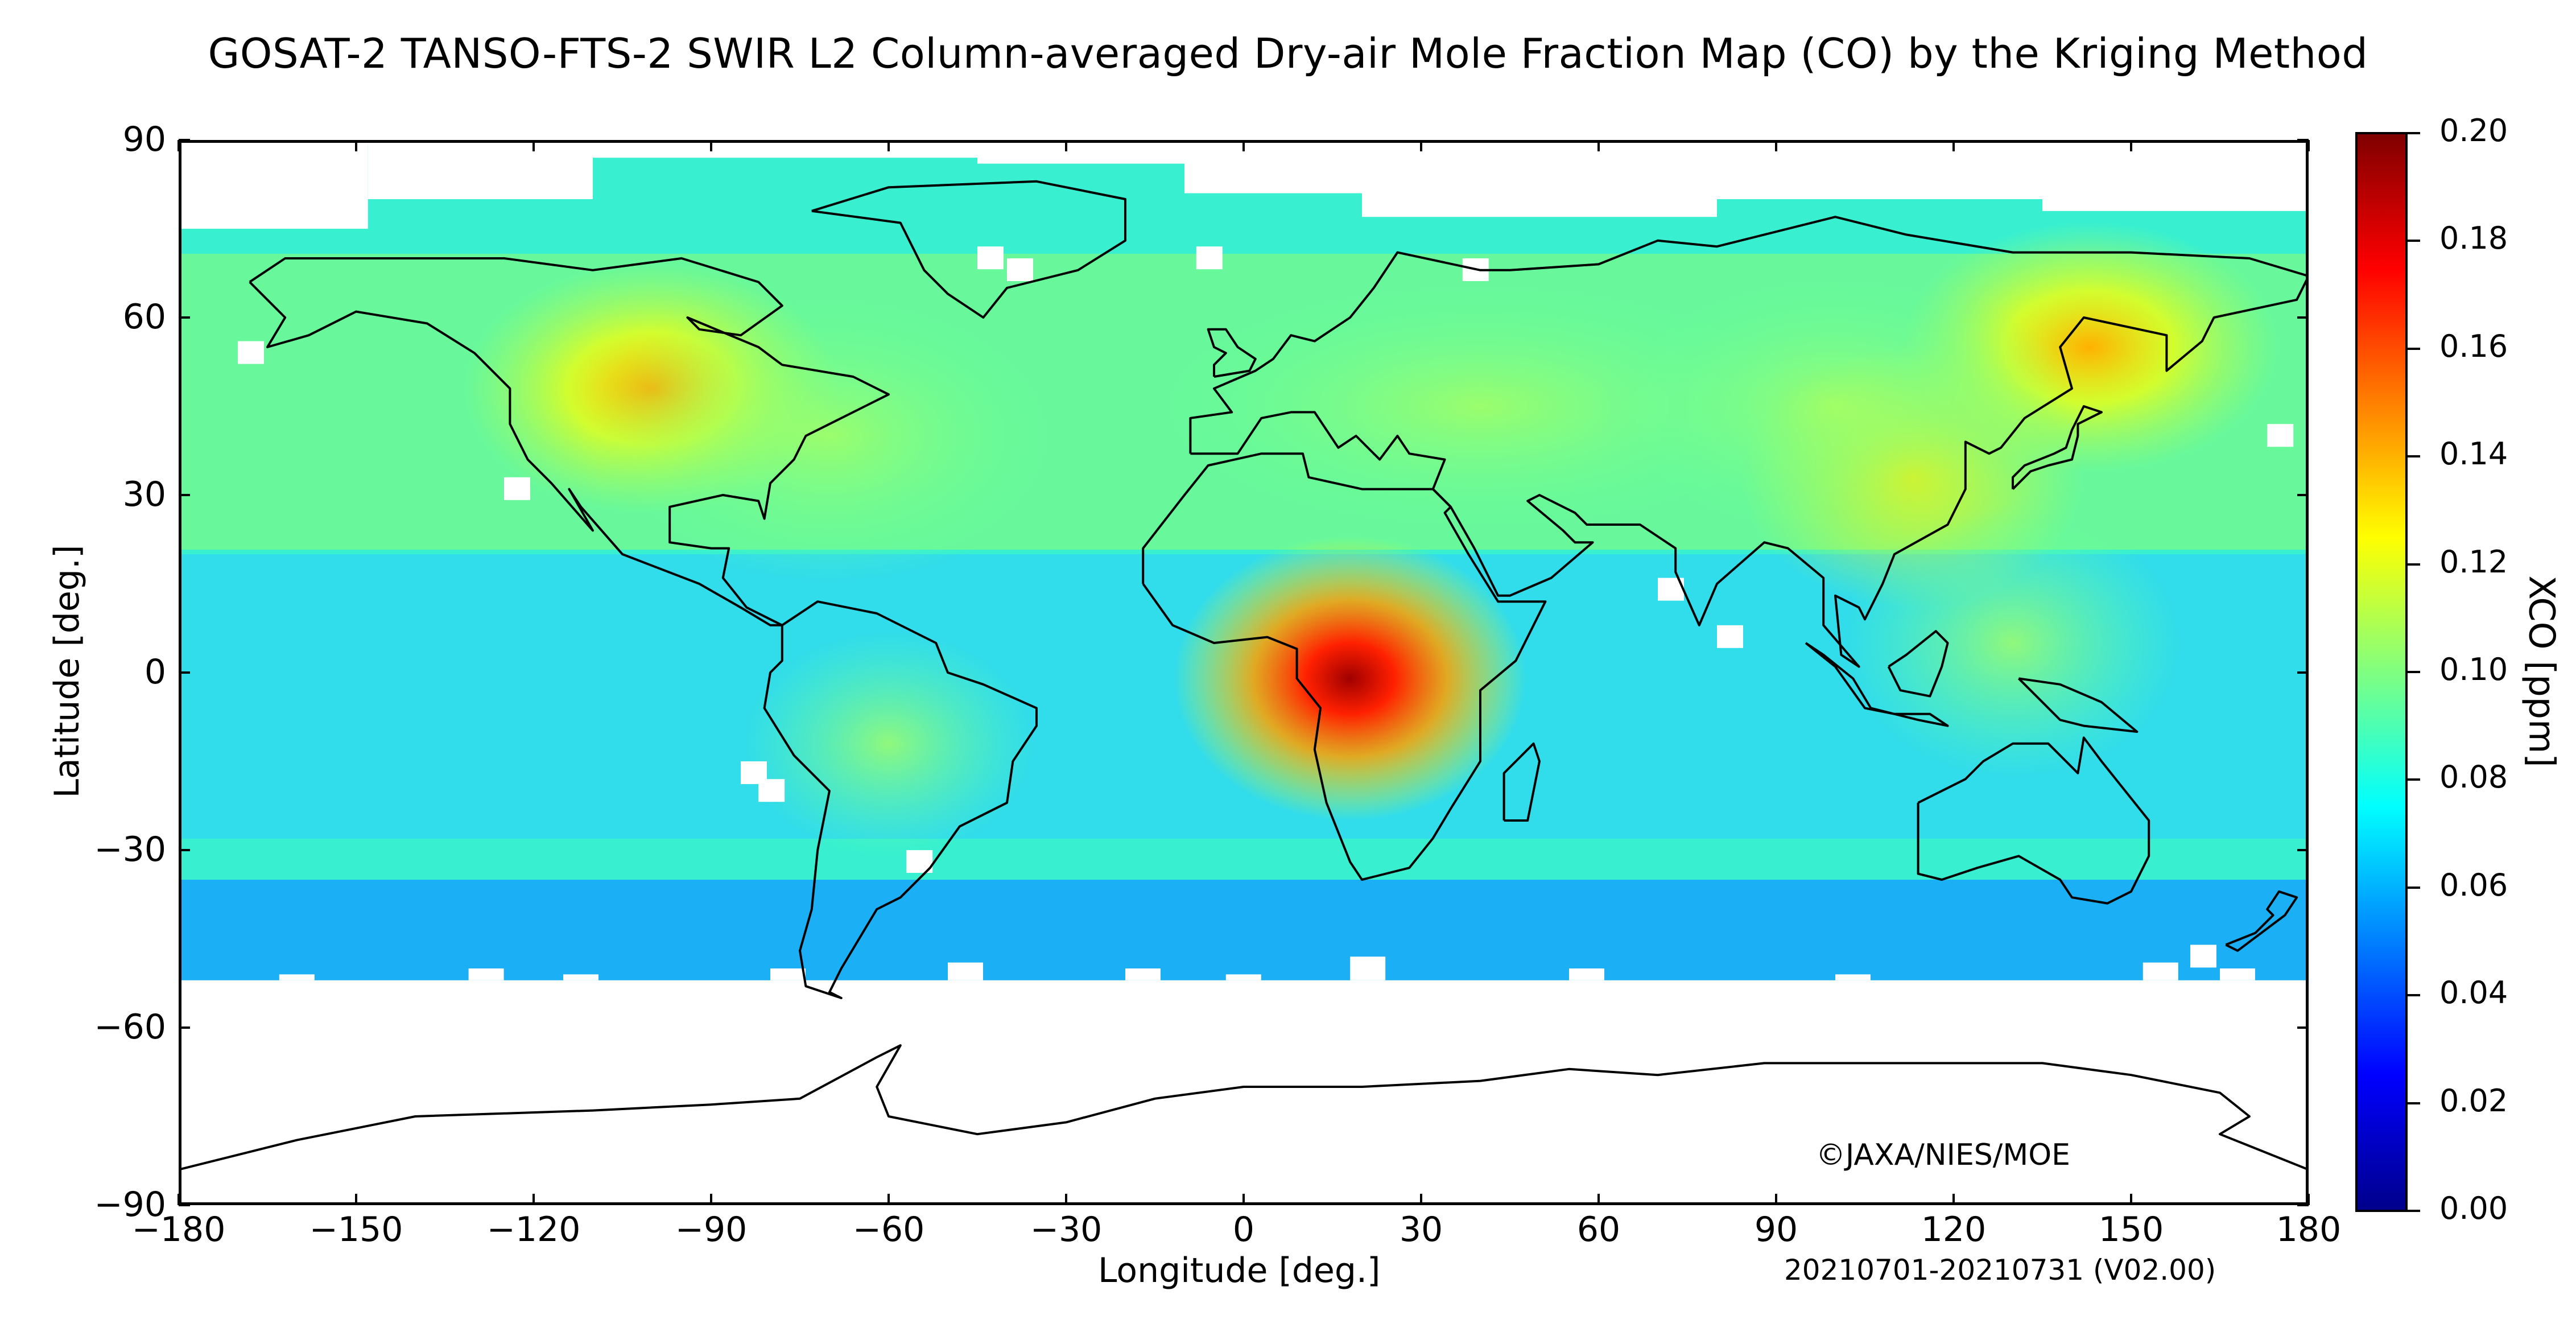  Describe the element at coordinates (1240, 1271) in the screenshot. I see `x-axis-label: Longitude [deg.]` at that location.